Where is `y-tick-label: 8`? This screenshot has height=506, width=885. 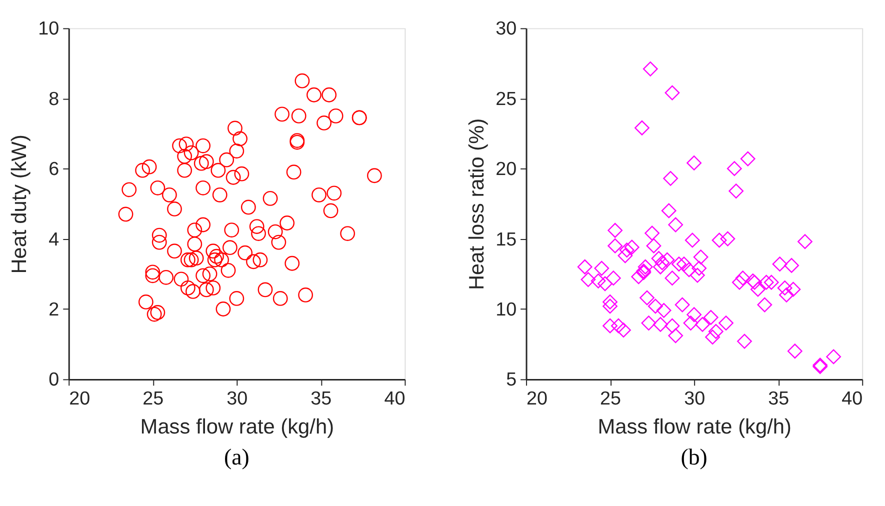 y-tick-label: 8 is located at coordinates (54, 99).